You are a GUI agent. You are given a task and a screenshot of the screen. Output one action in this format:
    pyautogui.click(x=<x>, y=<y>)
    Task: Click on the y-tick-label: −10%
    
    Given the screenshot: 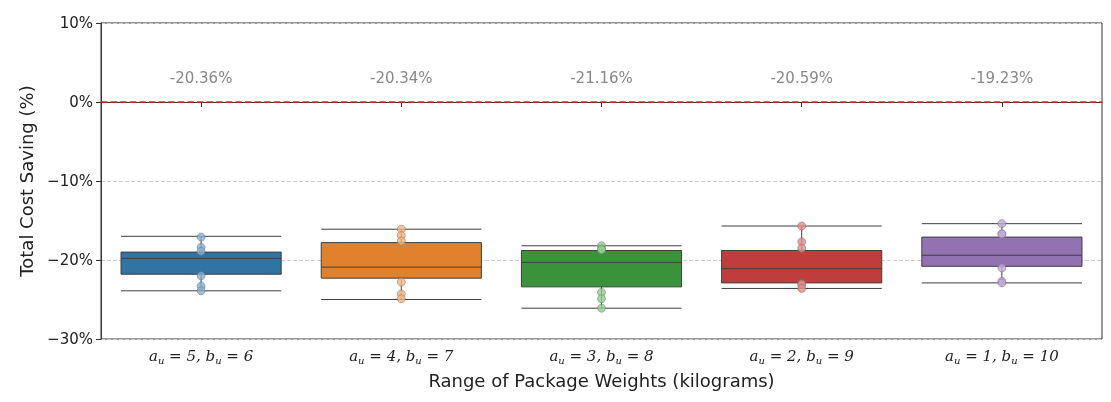 What is the action you would take?
    pyautogui.click(x=70, y=181)
    